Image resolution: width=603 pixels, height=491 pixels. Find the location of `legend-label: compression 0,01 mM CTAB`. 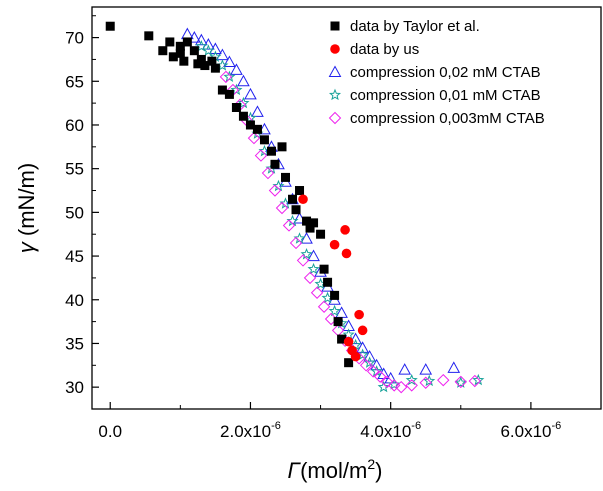

legend-label: compression 0,01 mM CTAB is located at coordinates (445, 95).